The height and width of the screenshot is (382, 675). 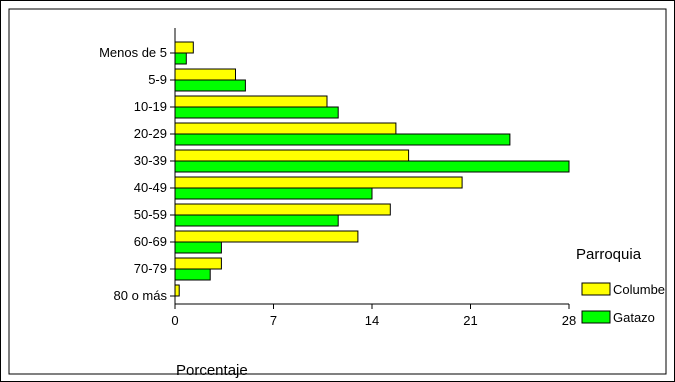 I want to click on x-tick-label-3: 21, so click(x=470, y=320).